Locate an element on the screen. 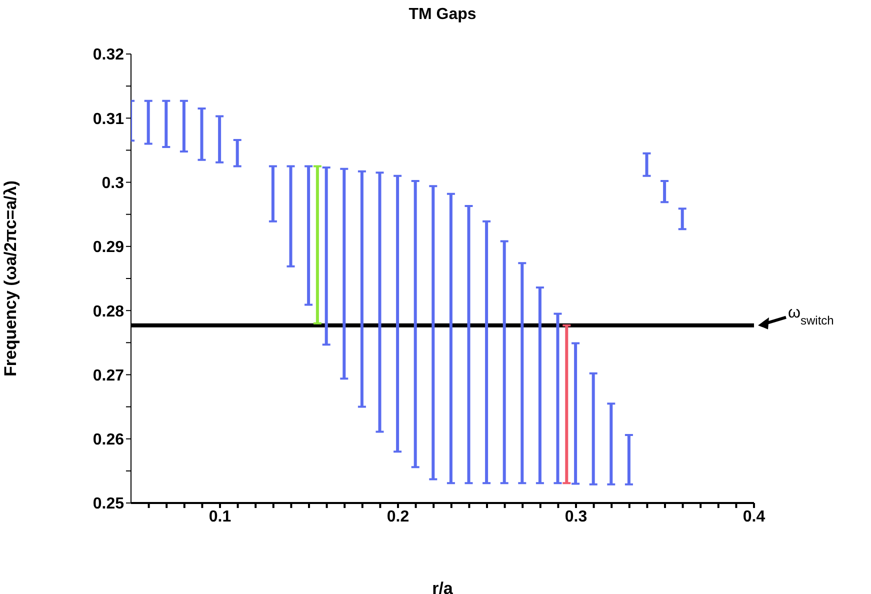  y-tick-label: 0.3 is located at coordinates (113, 183).